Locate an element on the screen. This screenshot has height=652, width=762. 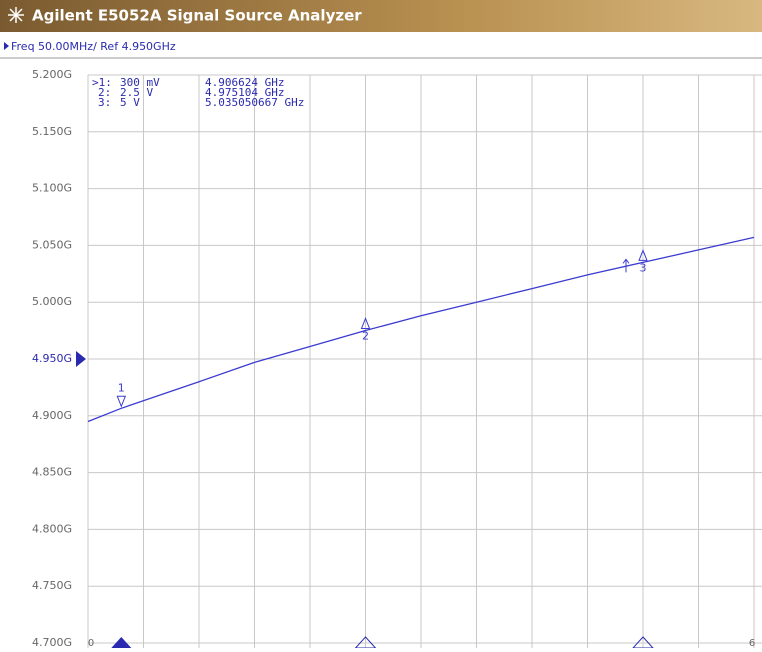
marker-readout: 5.035050667 GHz is located at coordinates (254, 102).